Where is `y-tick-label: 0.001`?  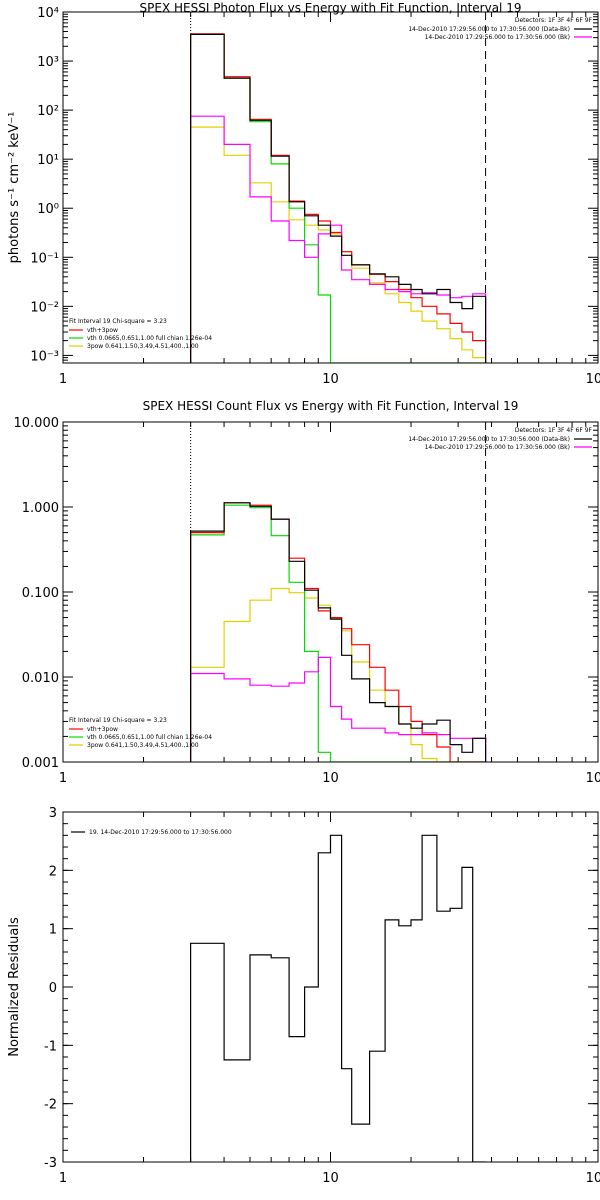
y-tick-label: 0.001 is located at coordinates (40, 763).